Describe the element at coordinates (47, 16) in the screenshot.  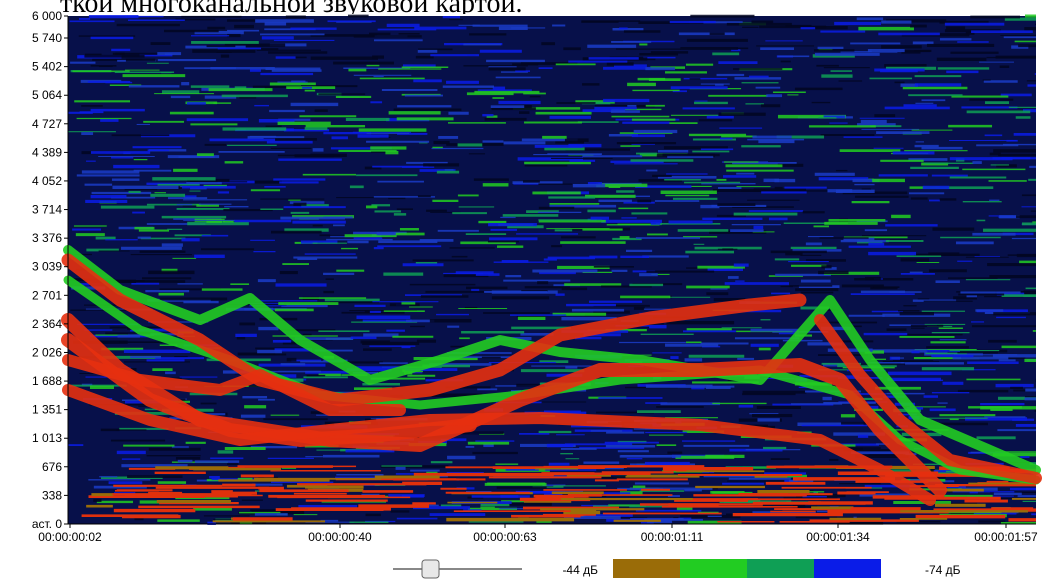
I see `y-tick-label: 6 000` at that location.